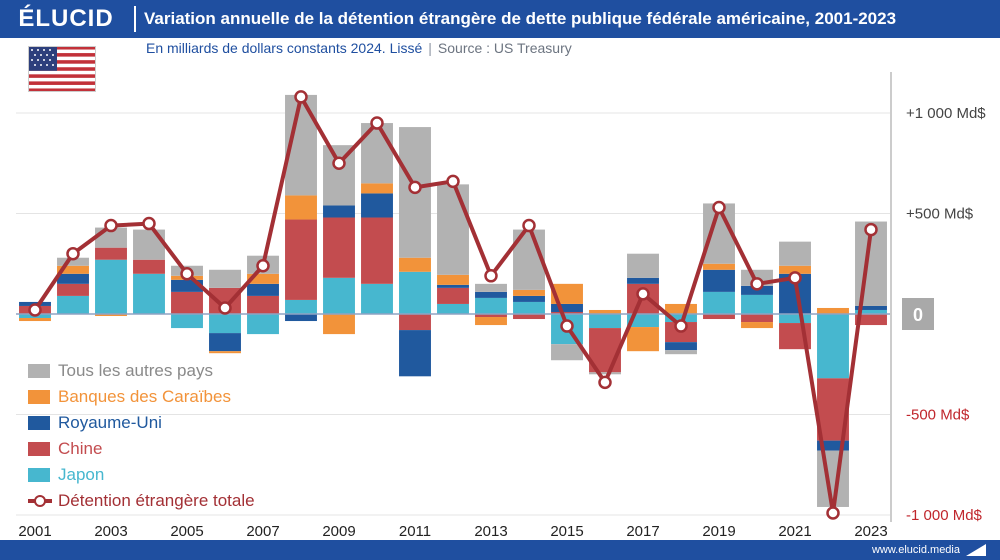 Image resolution: width=1000 pixels, height=560 pixels. Describe the element at coordinates (301, 318) in the screenshot. I see `bar-royaume_uni-2008` at that location.